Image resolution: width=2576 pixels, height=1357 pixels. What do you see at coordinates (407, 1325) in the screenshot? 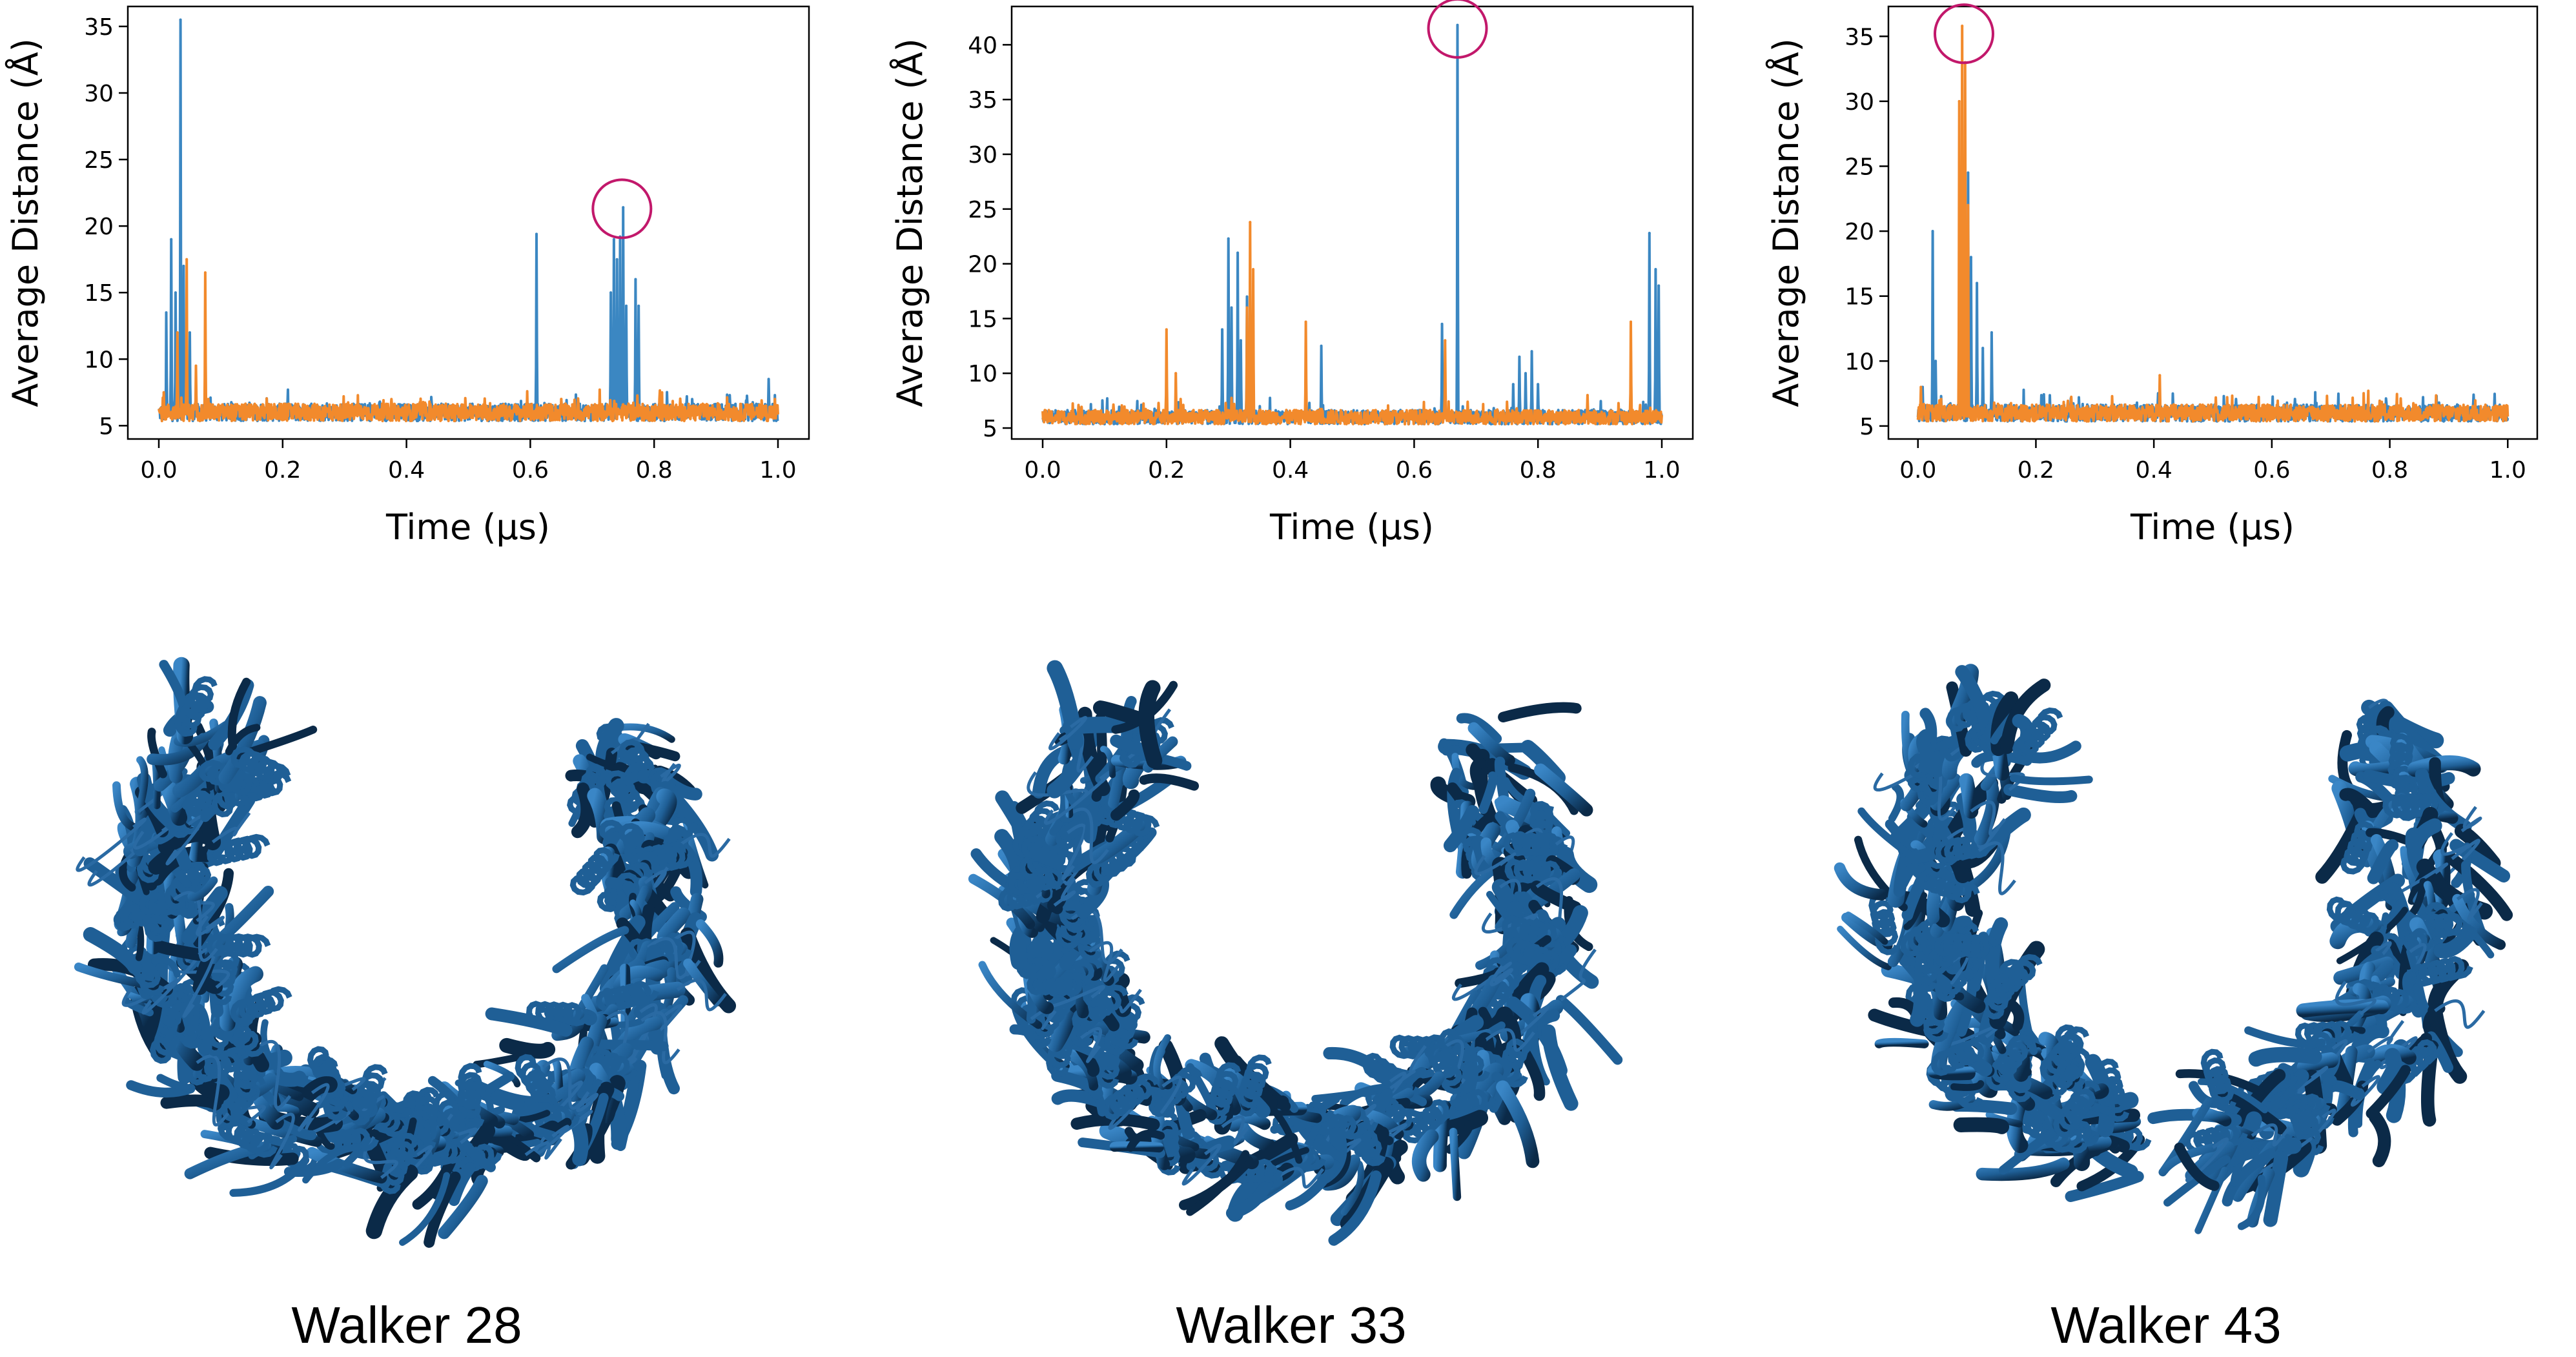
I see `walker-28-caption: Walker 28` at bounding box center [407, 1325].